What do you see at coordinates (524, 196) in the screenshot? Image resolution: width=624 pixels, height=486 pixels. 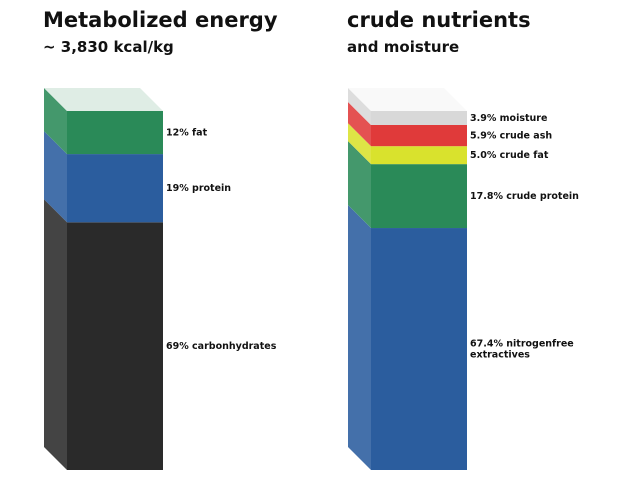 I see `right-segment-1-label: 17.8% crude protein` at bounding box center [524, 196].